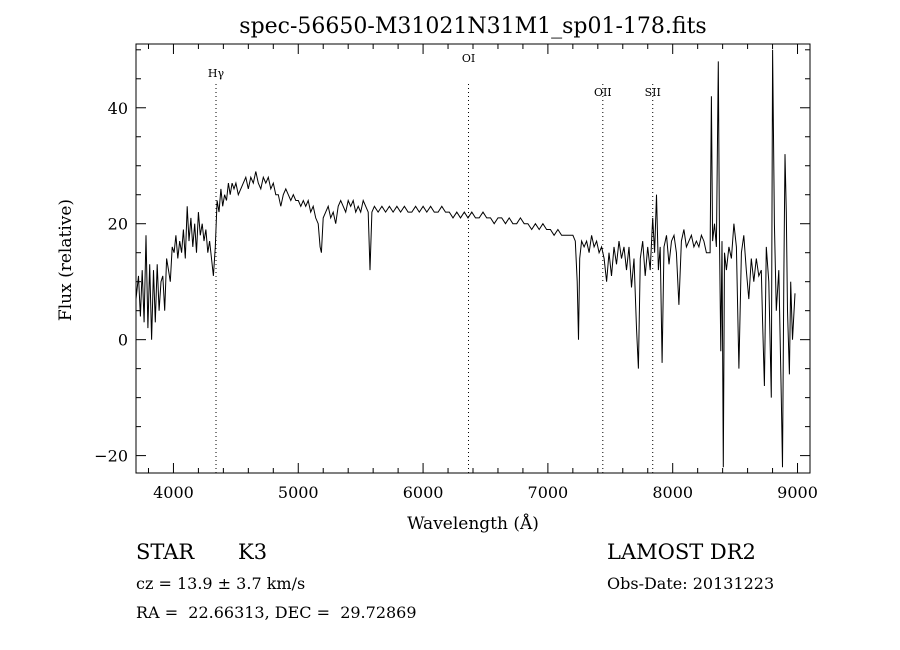 The height and width of the screenshot is (650, 900). I want to click on y-tick-label: −20, so click(111, 456).